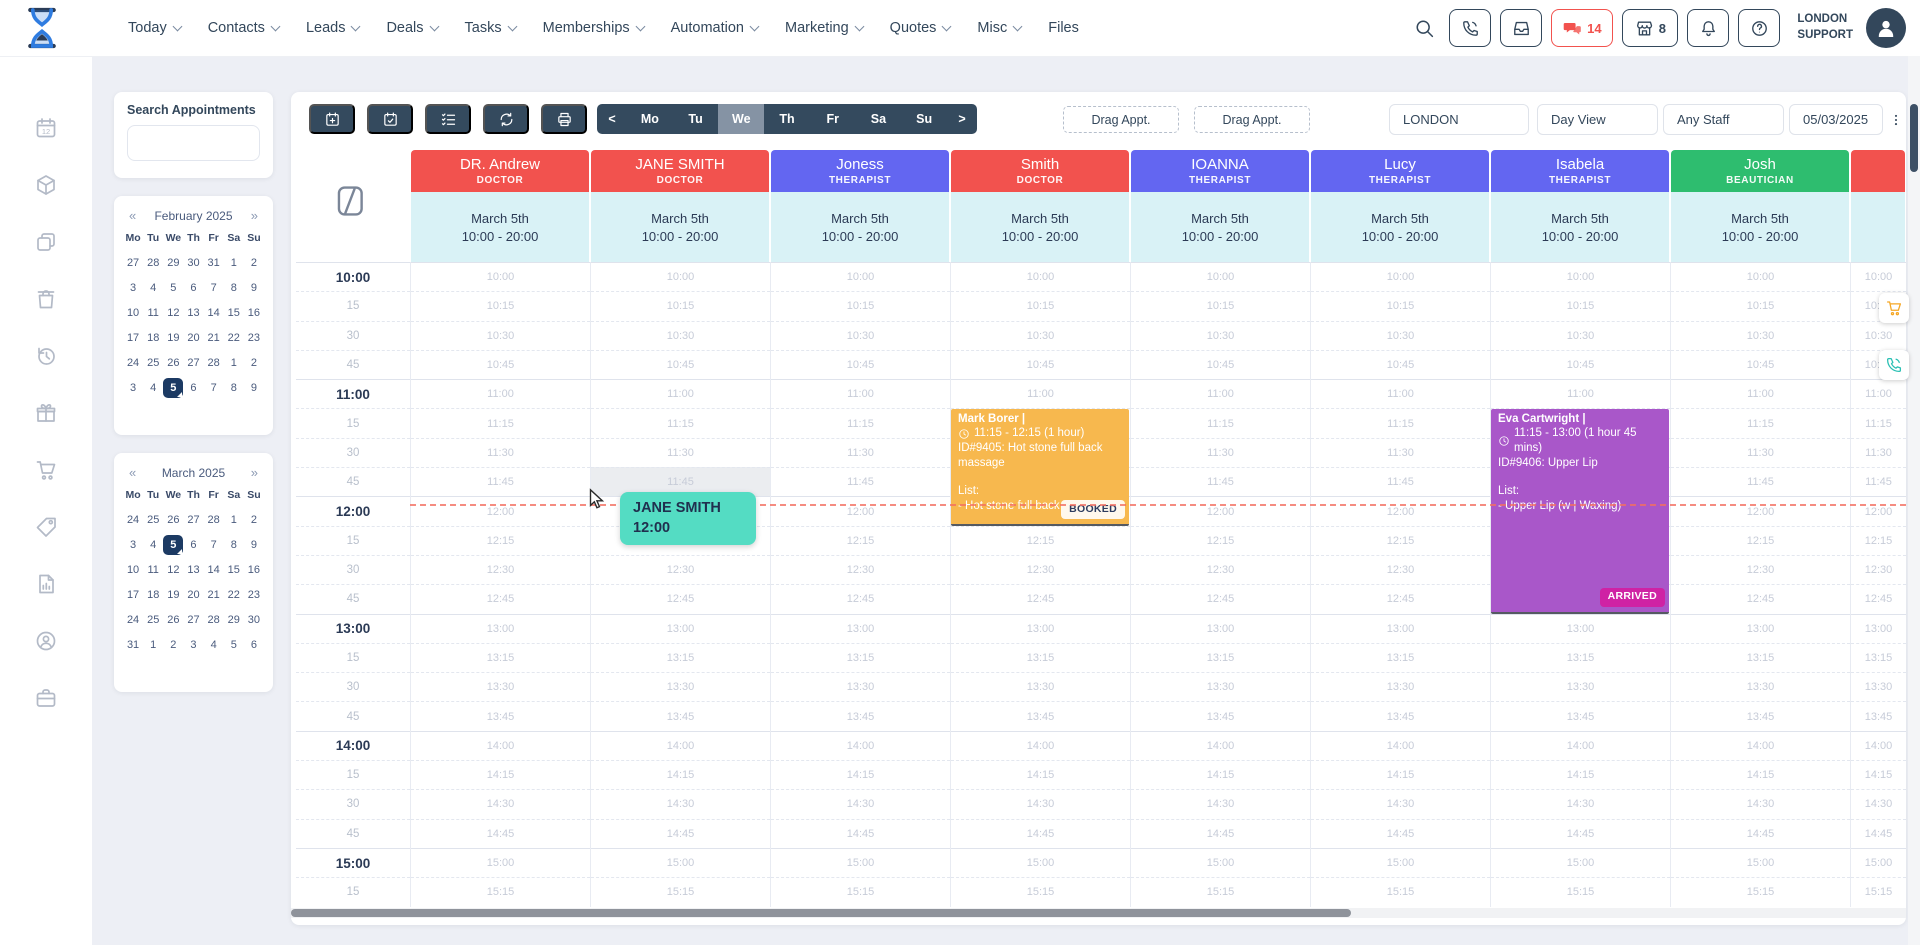  Describe the element at coordinates (253, 363) in the screenshot. I see `calendar-day: 2` at that location.